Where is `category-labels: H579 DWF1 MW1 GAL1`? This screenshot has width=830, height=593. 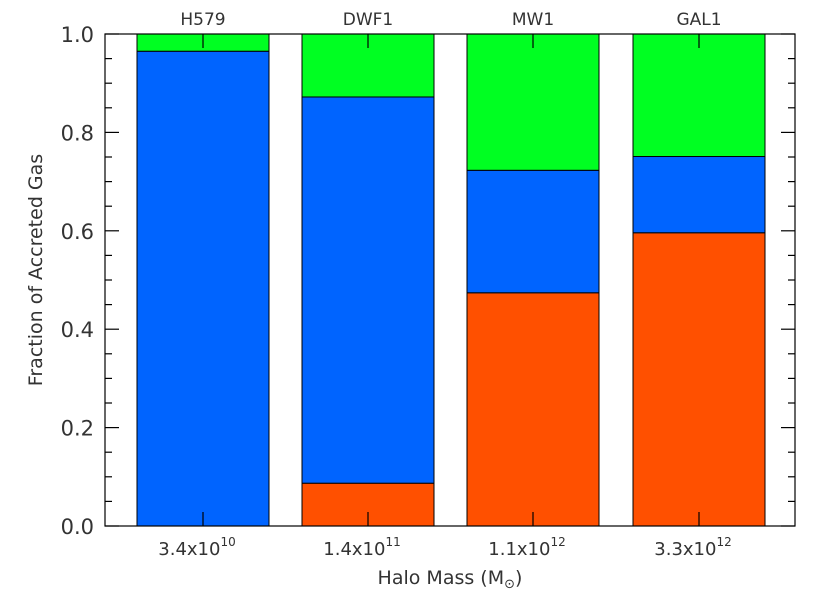
category-labels: H579 DWF1 MW1 GAL1 is located at coordinates (450, 20).